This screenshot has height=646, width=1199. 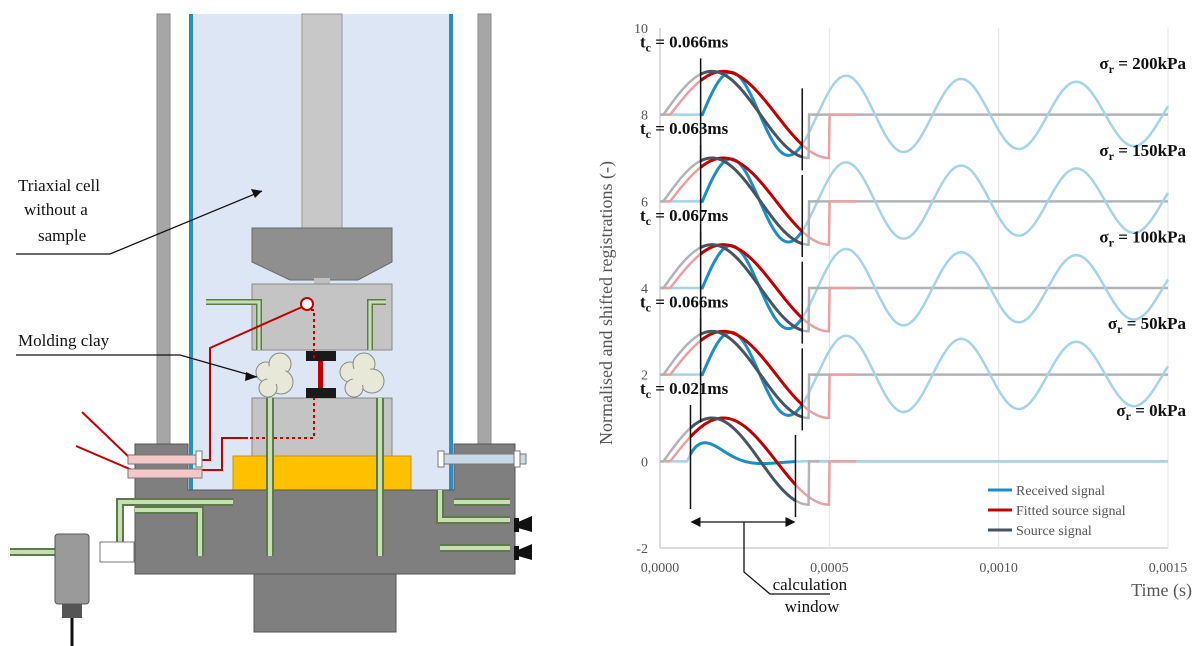 What do you see at coordinates (516, 553) in the screenshot?
I see `outlet-valve-2-body` at bounding box center [516, 553].